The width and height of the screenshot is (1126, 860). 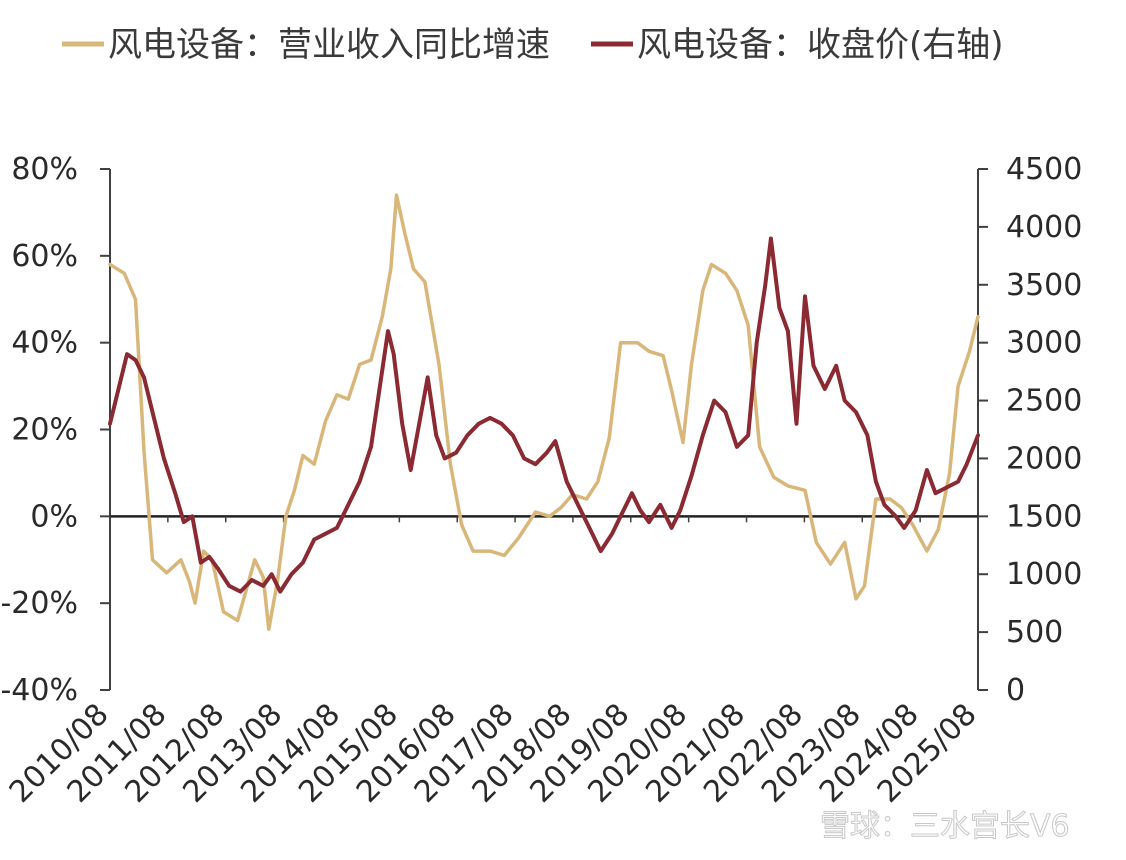 What do you see at coordinates (54, 516) in the screenshot?
I see `left-tick-label: 0%` at bounding box center [54, 516].